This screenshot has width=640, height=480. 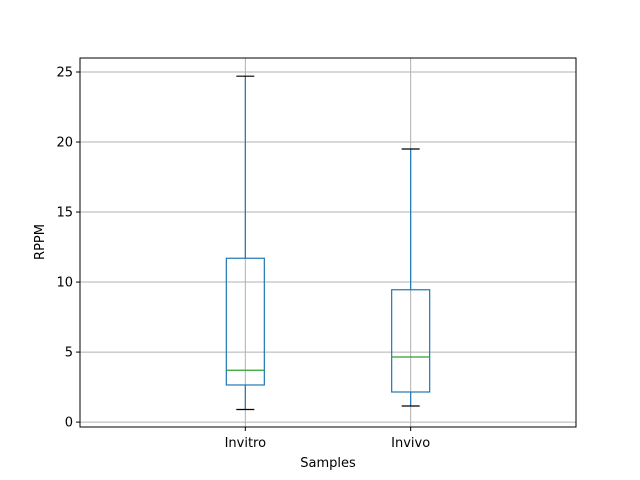 I want to click on y-tick-label: 5, so click(x=69, y=353).